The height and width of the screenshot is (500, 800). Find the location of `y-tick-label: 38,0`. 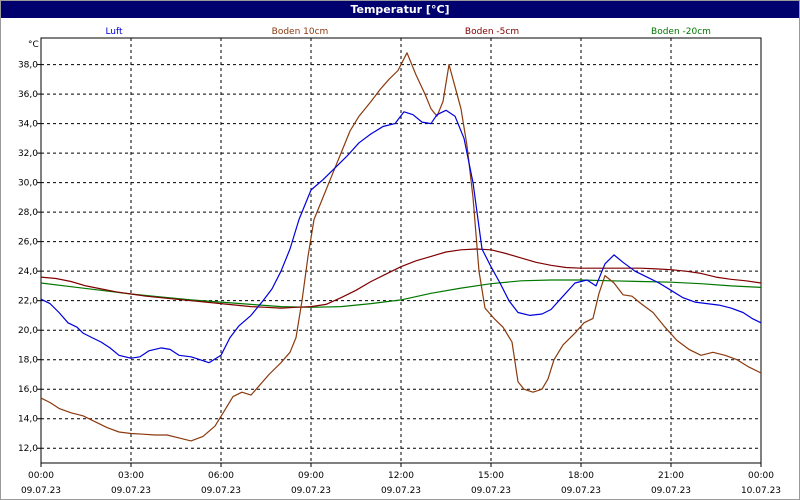

y-tick-label: 38,0 is located at coordinates (28, 66).